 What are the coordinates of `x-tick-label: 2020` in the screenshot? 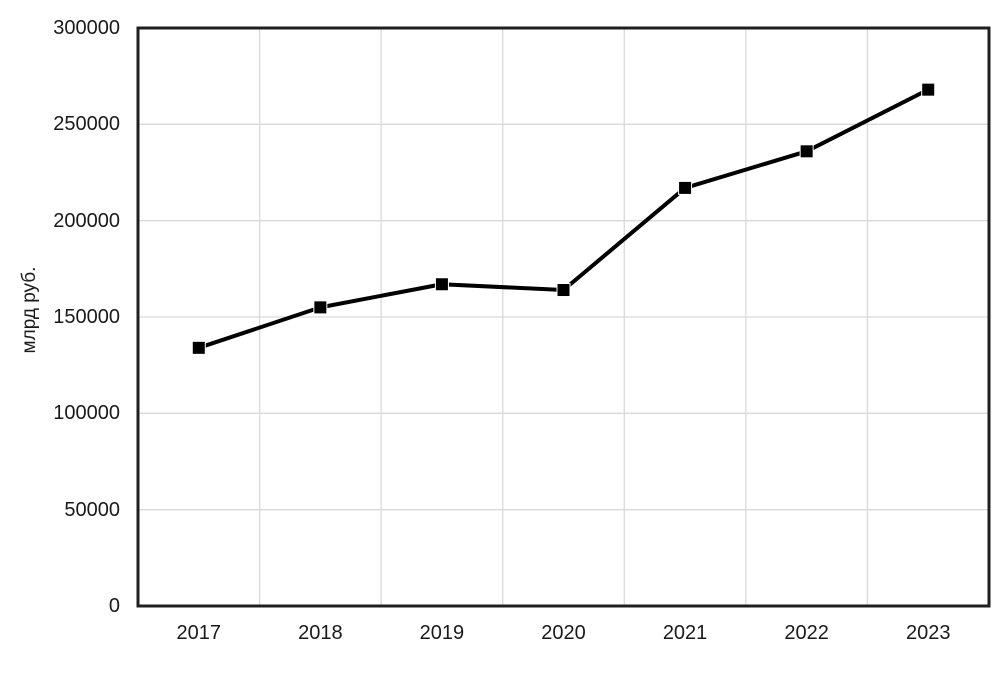 It's located at (563, 633).